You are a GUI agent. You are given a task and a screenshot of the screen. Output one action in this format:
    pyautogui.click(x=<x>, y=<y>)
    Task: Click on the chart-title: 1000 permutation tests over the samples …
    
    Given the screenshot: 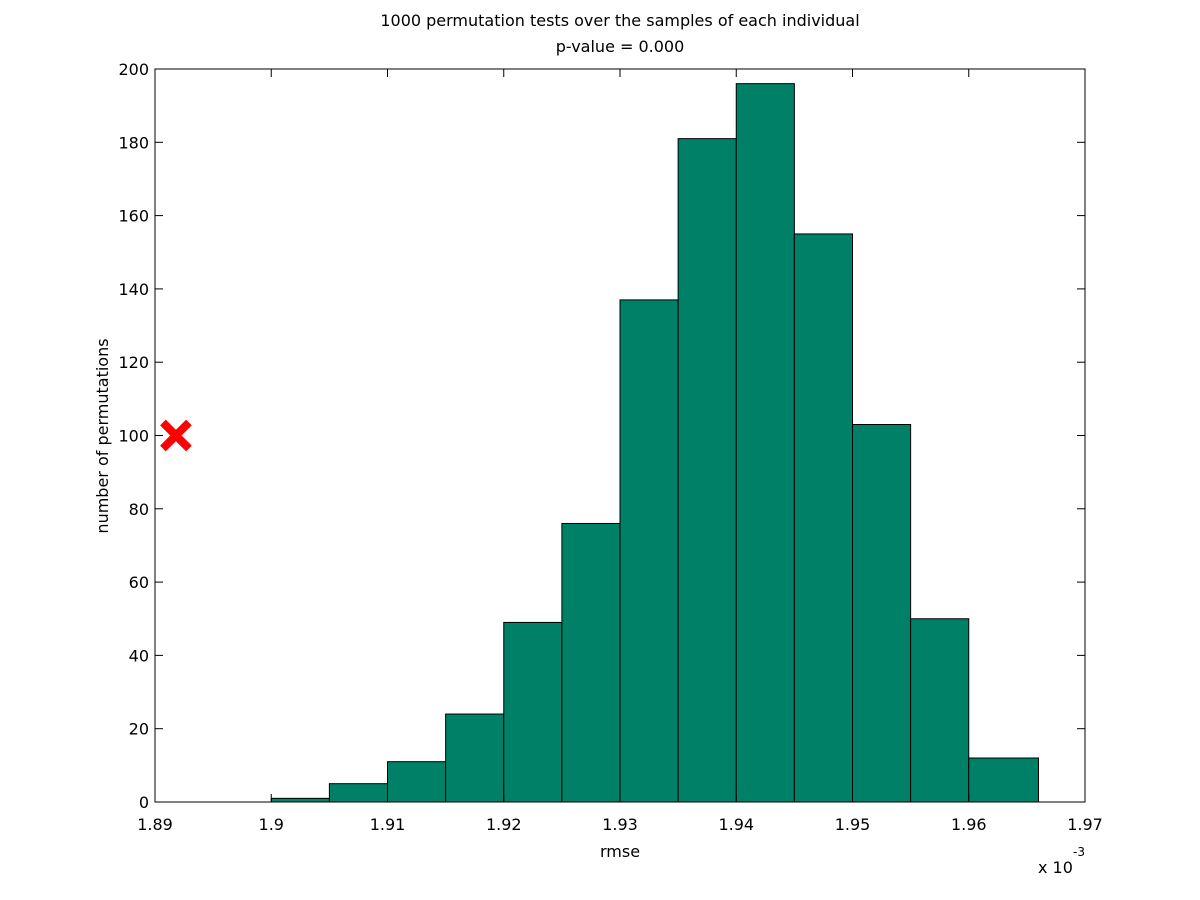 What is the action you would take?
    pyautogui.click(x=619, y=20)
    